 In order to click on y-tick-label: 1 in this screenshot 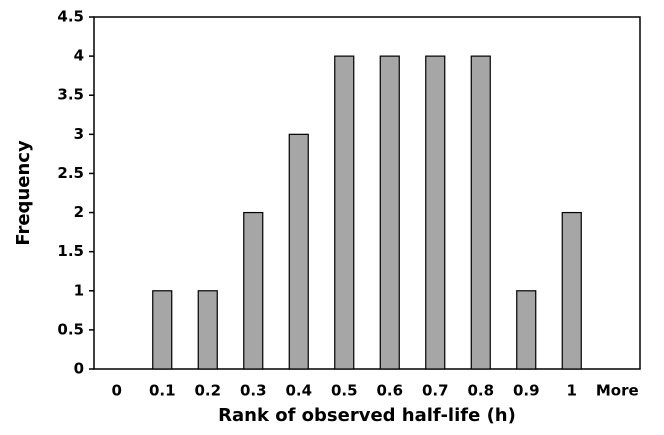, I will do `click(79, 290)`.